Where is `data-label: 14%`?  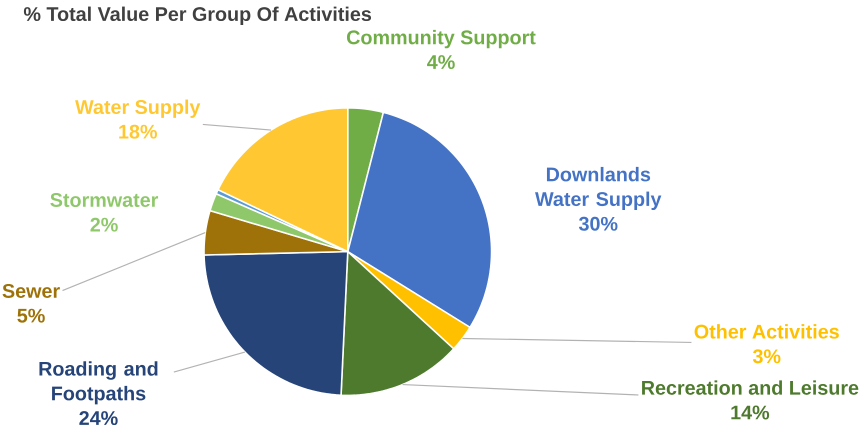
data-label: 14% is located at coordinates (750, 413).